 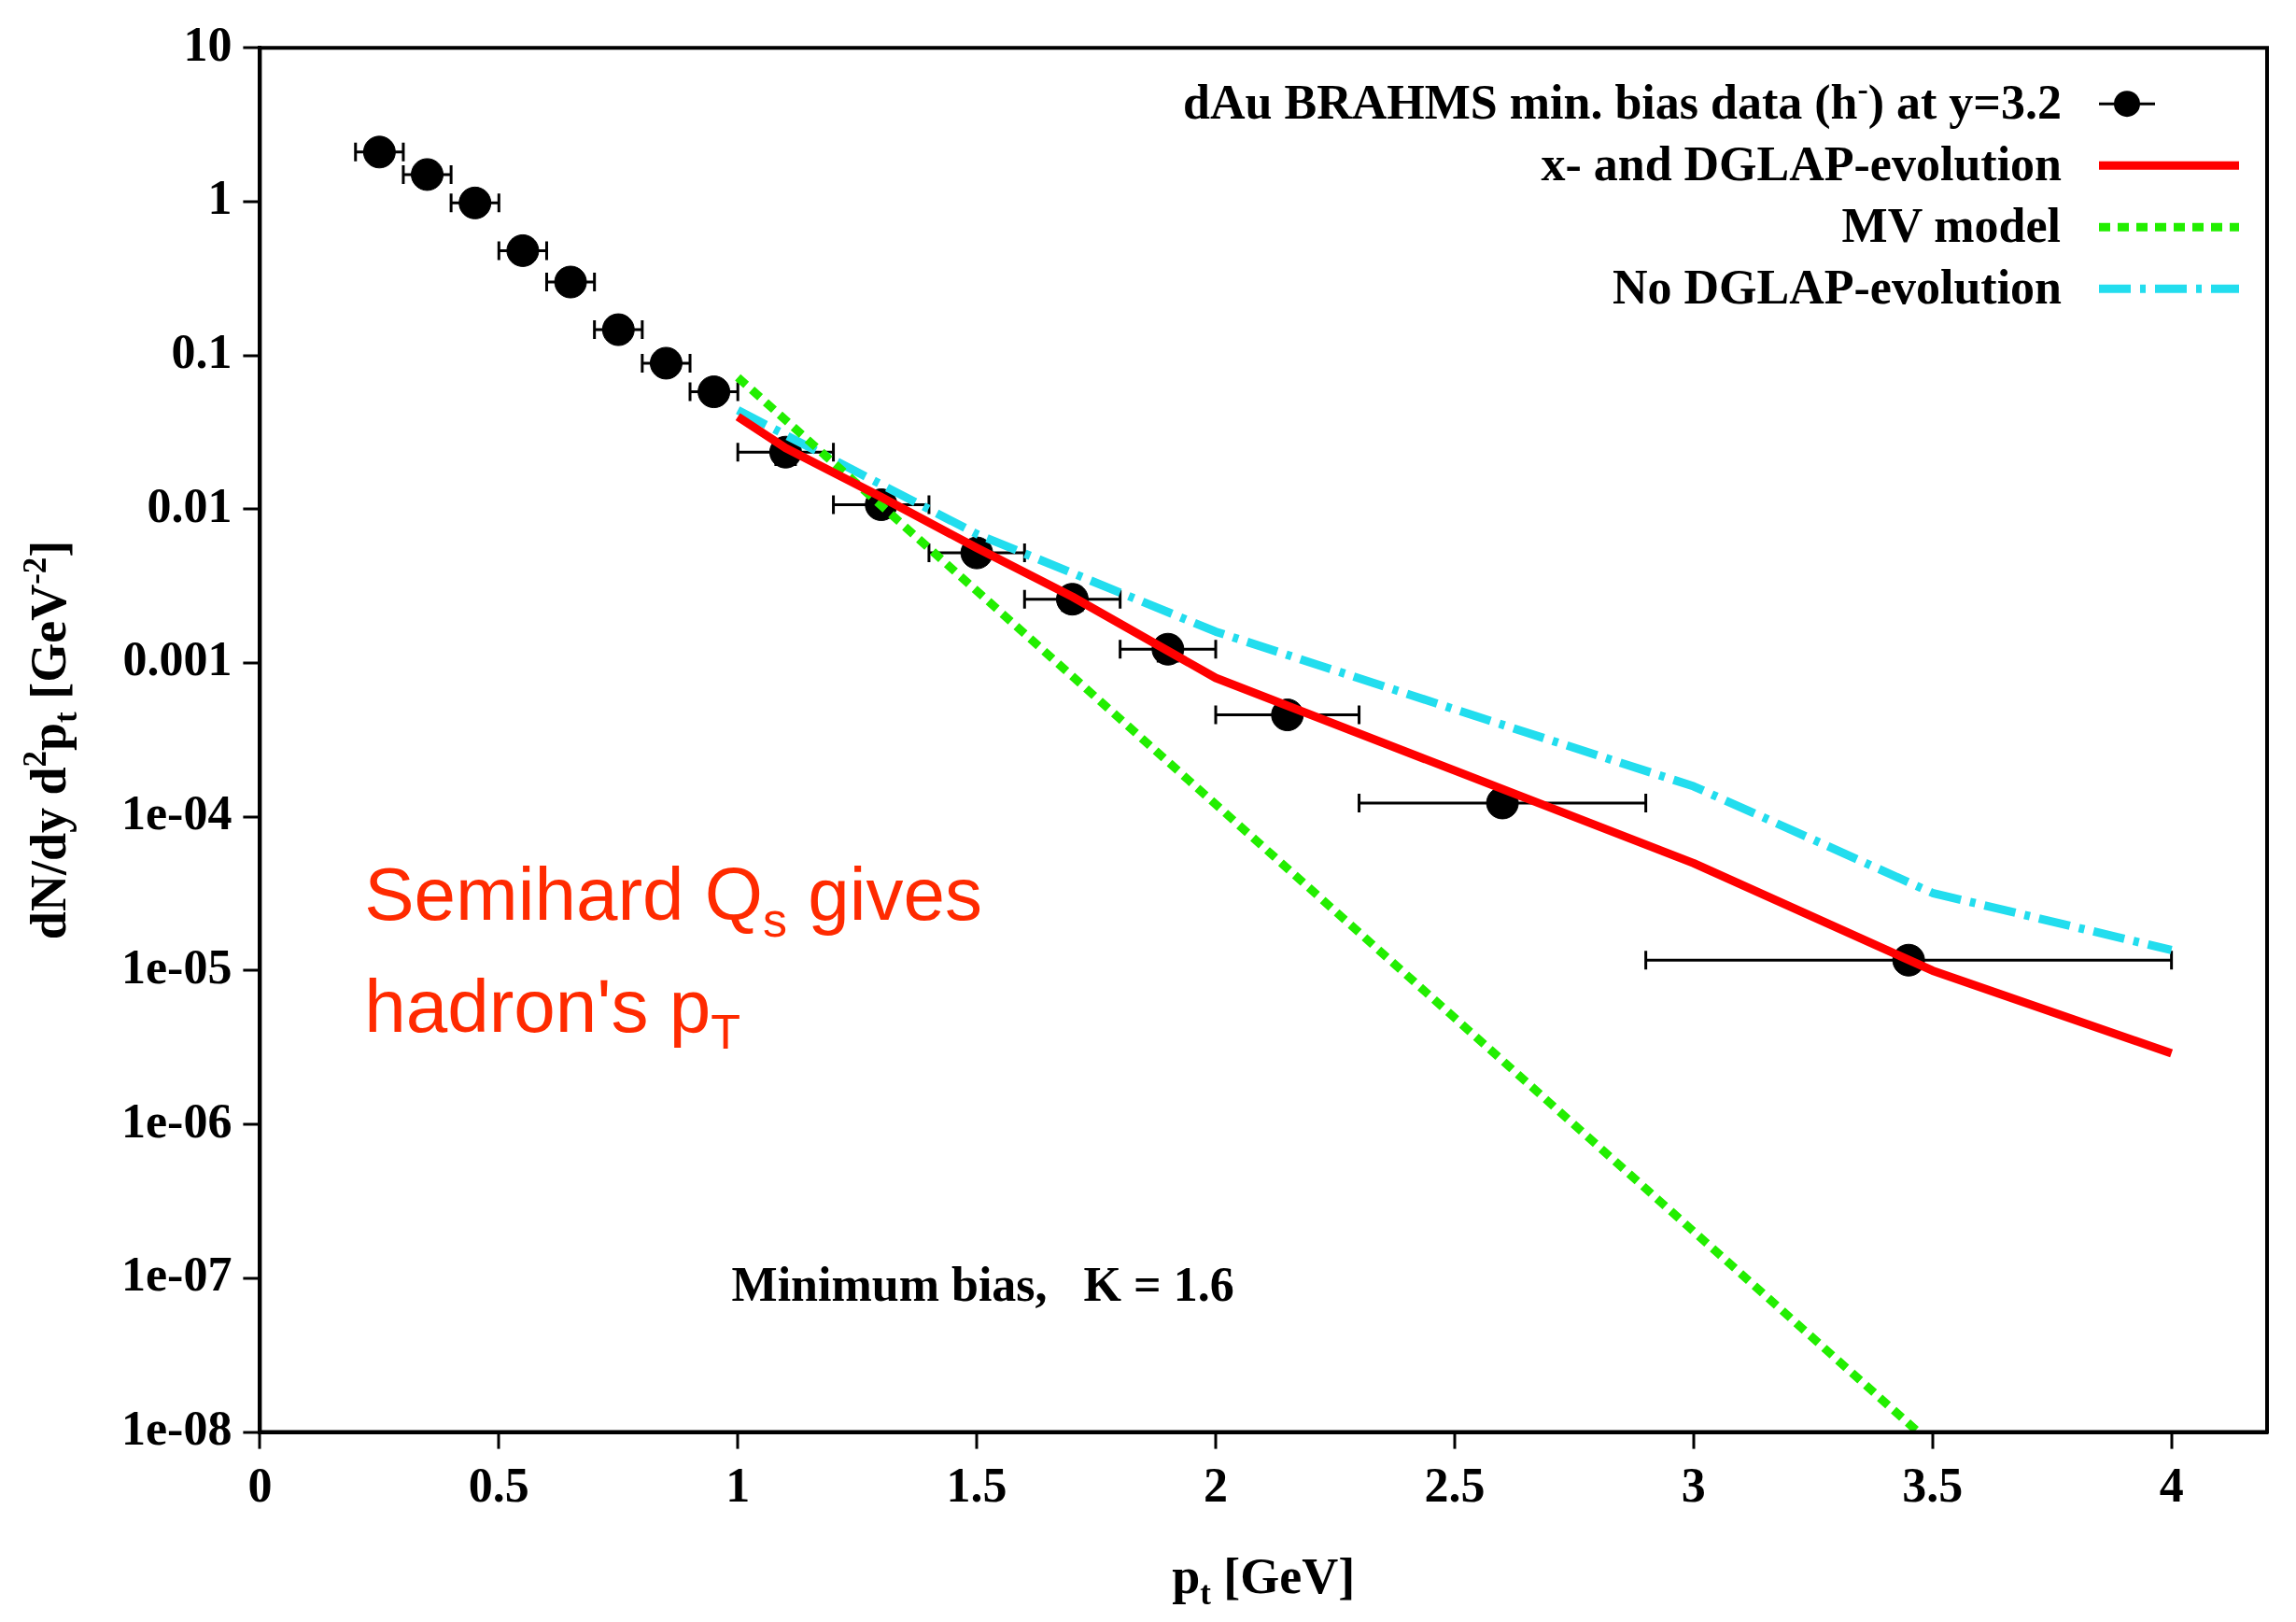 What do you see at coordinates (176, 1275) in the screenshot?
I see `y-tick-label: 1e-07` at bounding box center [176, 1275].